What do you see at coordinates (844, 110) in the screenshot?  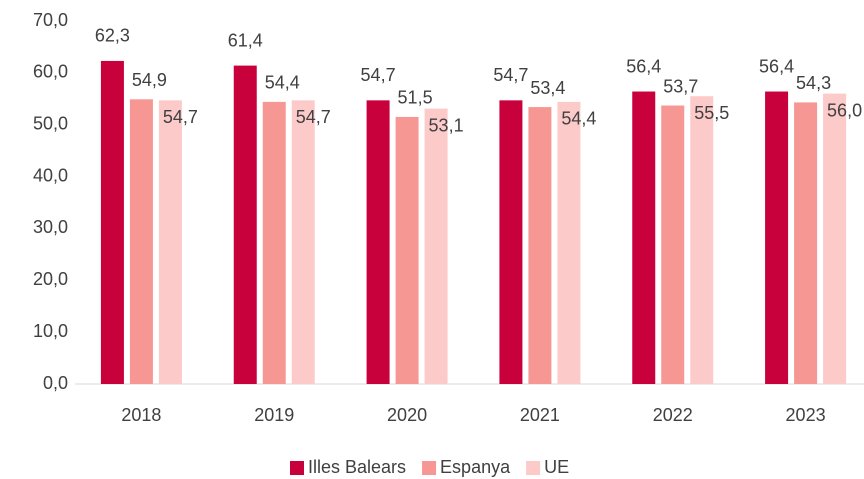 I see `data-label: 56,0` at bounding box center [844, 110].